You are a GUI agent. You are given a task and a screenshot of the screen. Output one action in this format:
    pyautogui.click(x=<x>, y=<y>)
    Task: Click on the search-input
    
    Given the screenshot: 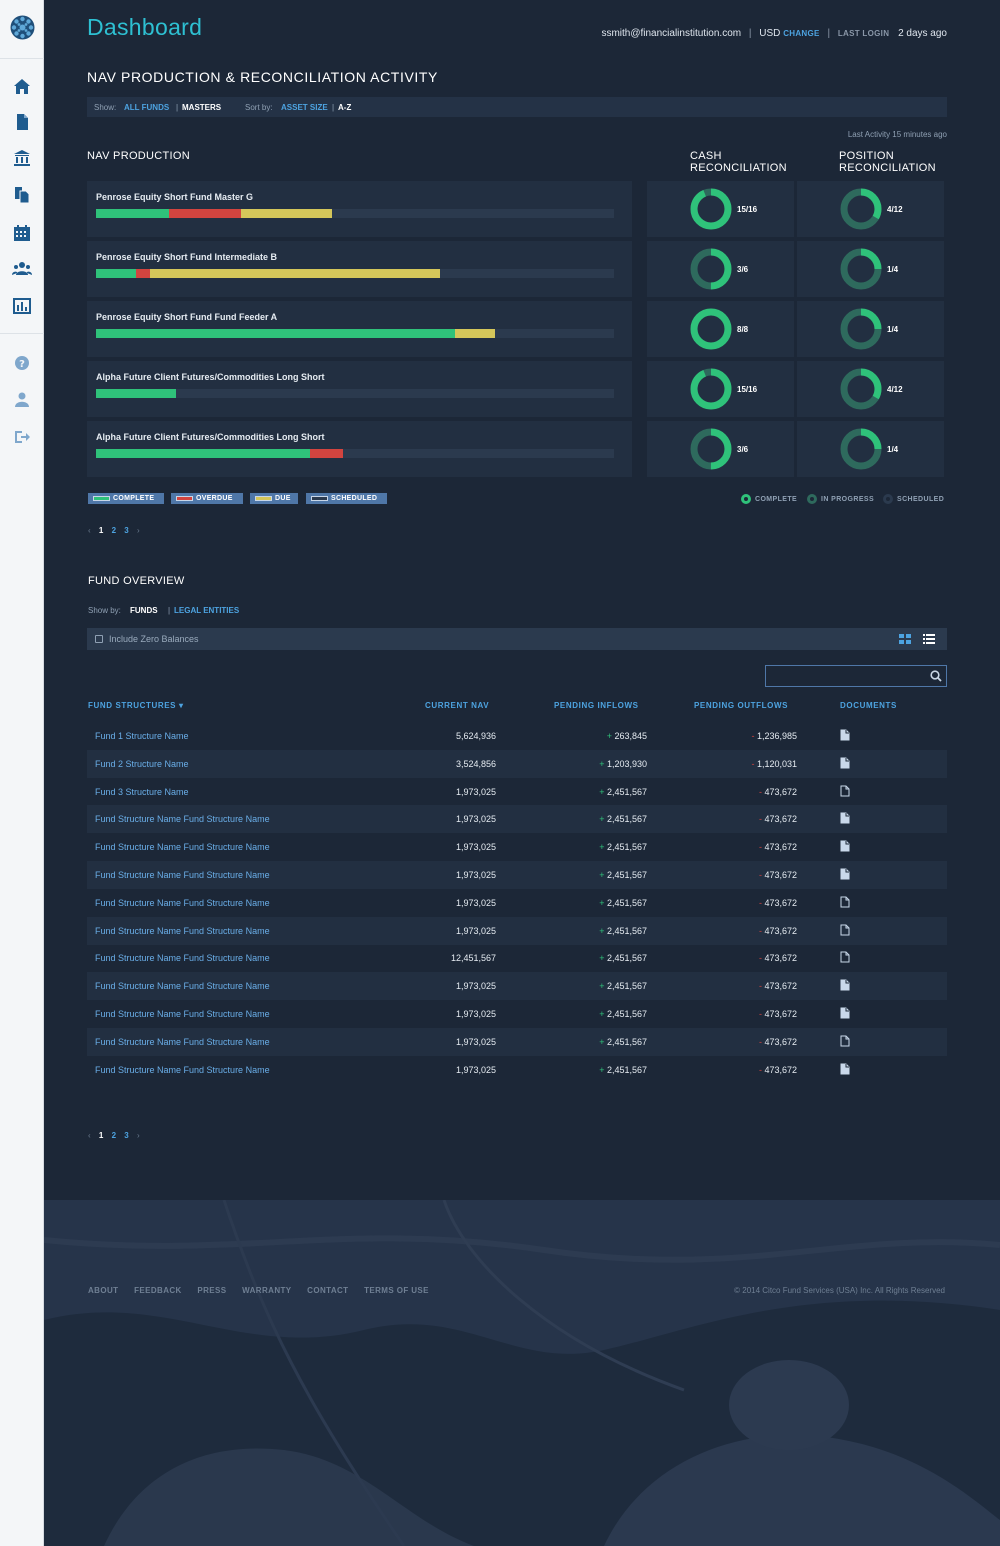 What is the action you would take?
    pyautogui.click(x=856, y=676)
    